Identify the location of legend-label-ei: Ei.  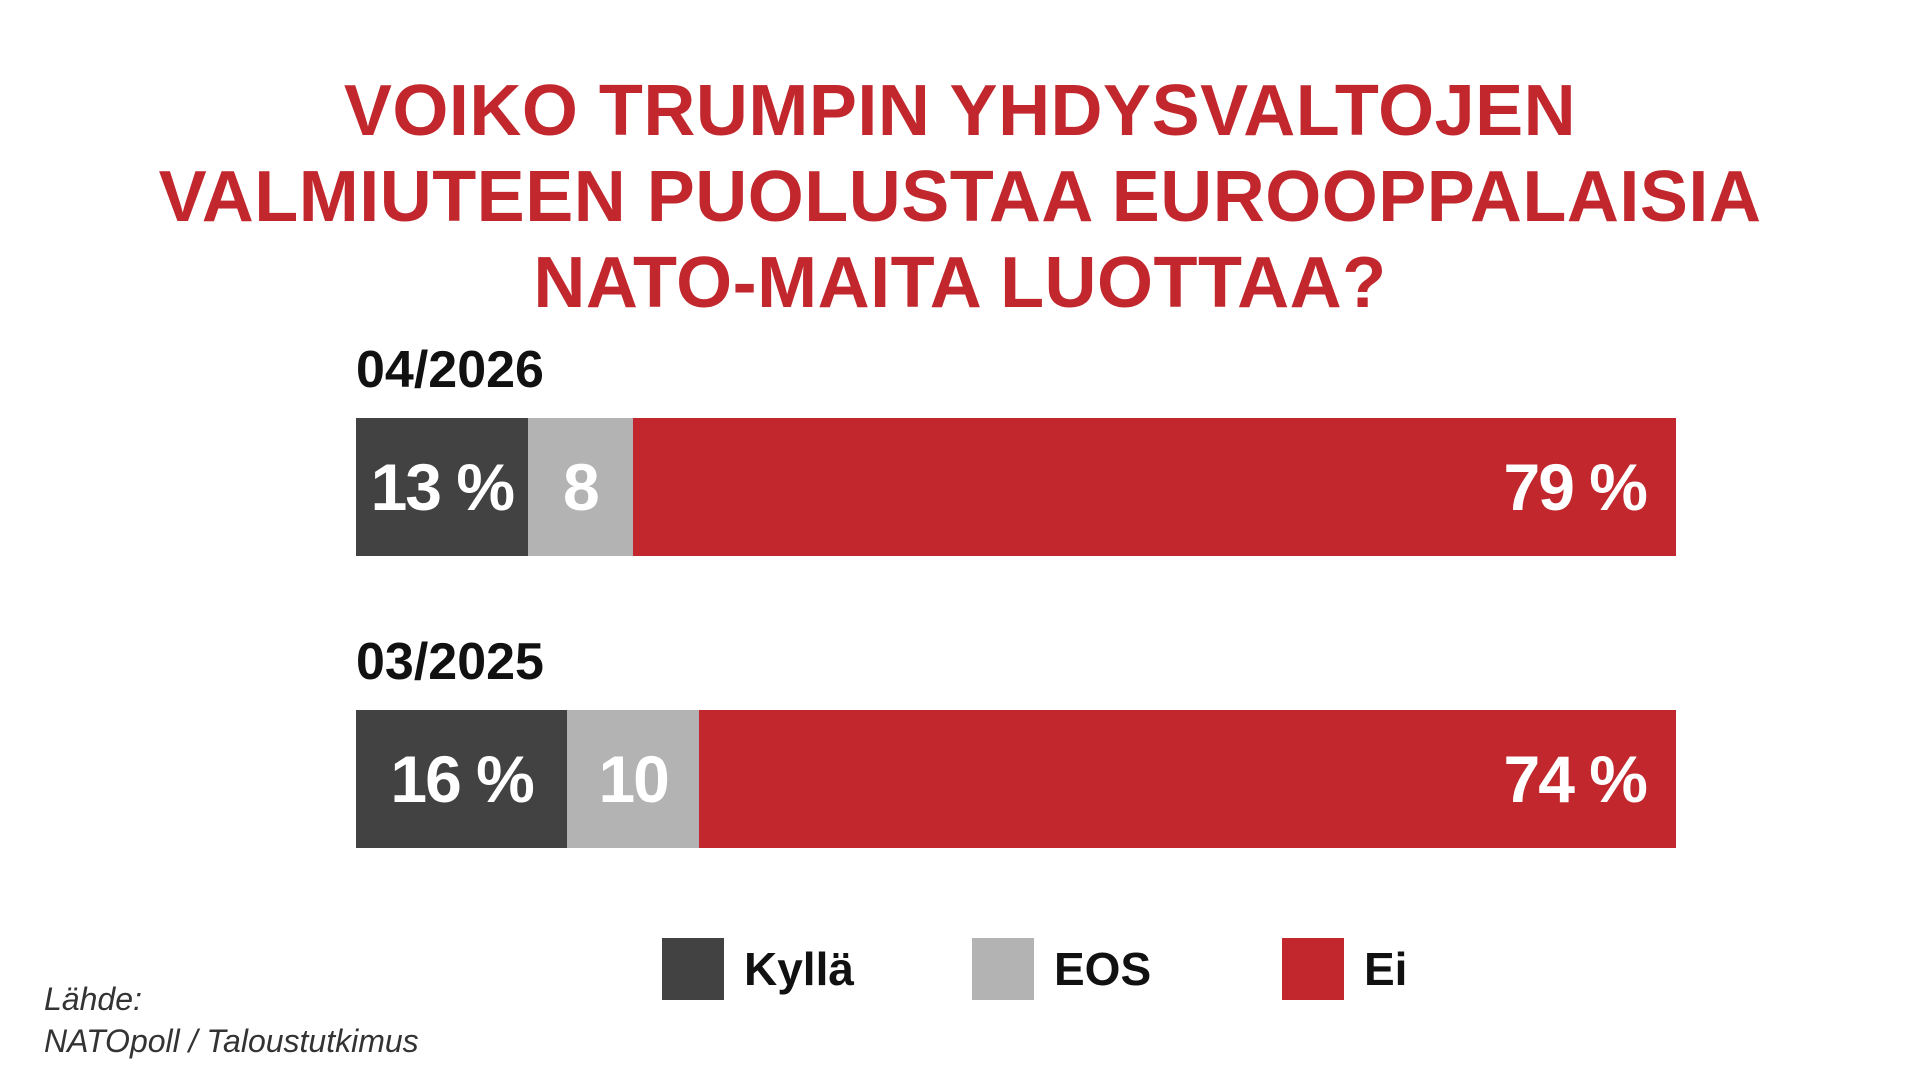
(1386, 969).